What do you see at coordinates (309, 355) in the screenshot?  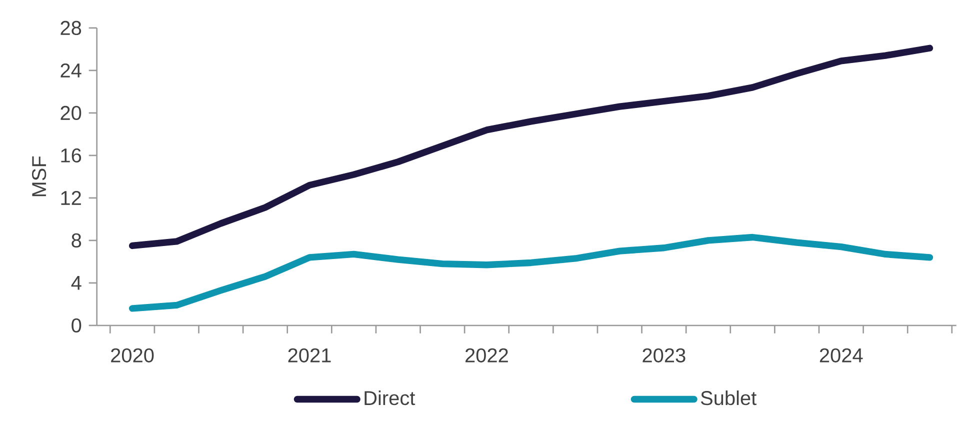 I see `x-tick-label: 2021` at bounding box center [309, 355].